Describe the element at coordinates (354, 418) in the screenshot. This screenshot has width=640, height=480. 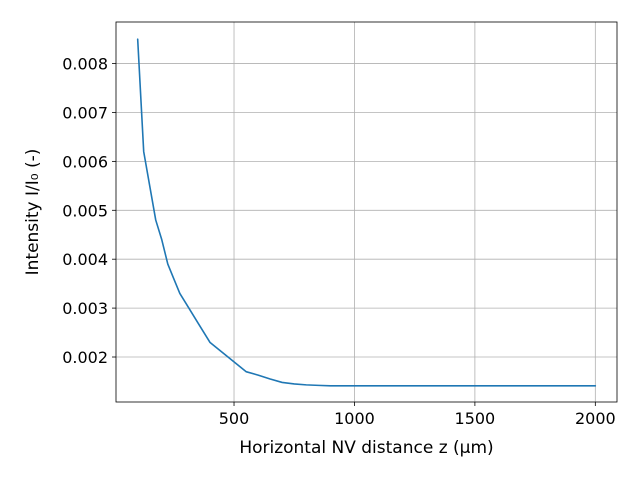
I see `x-tick-label: 1000` at that location.